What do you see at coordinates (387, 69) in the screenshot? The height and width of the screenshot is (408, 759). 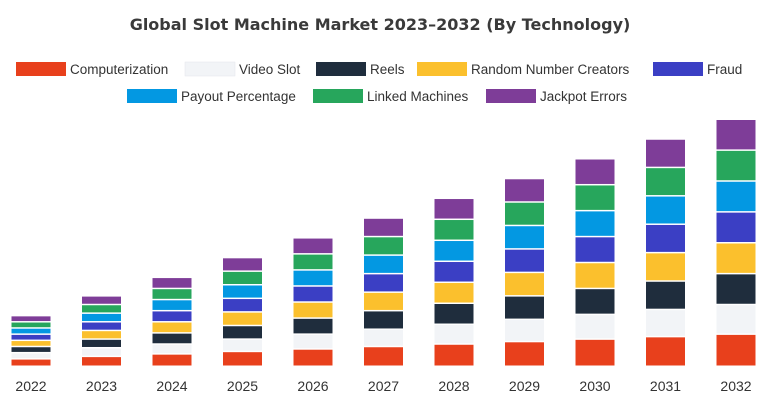 I see `legend-label: Reels` at bounding box center [387, 69].